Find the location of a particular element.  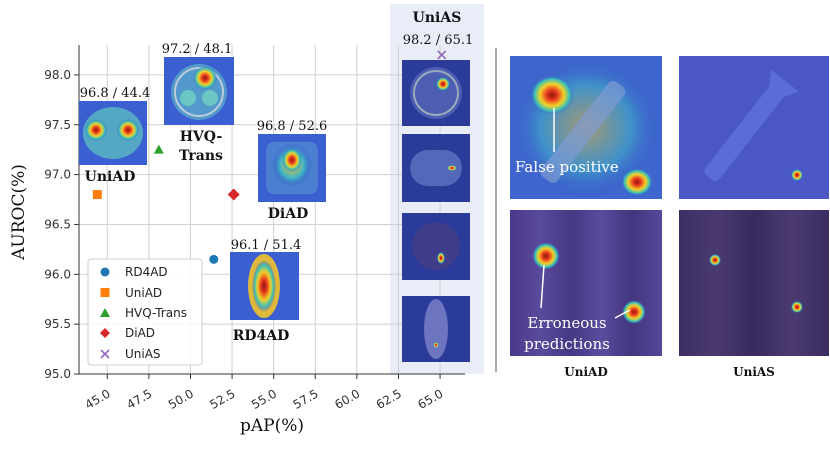

legend: RD4AD UniAD HVQ-Trans DiAD UniAS is located at coordinates (145, 312).